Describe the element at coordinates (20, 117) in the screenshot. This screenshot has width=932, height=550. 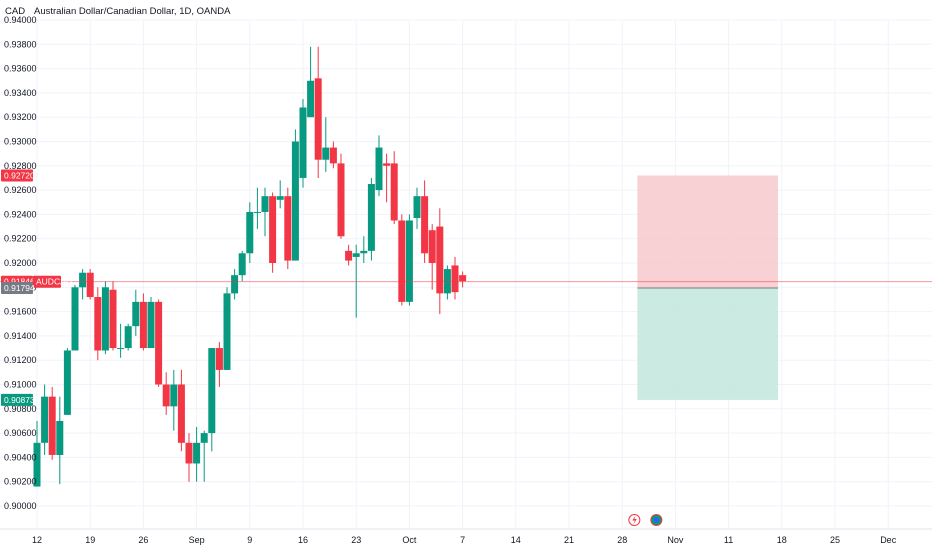
I see `y-tick-label: 0.93200` at that location.